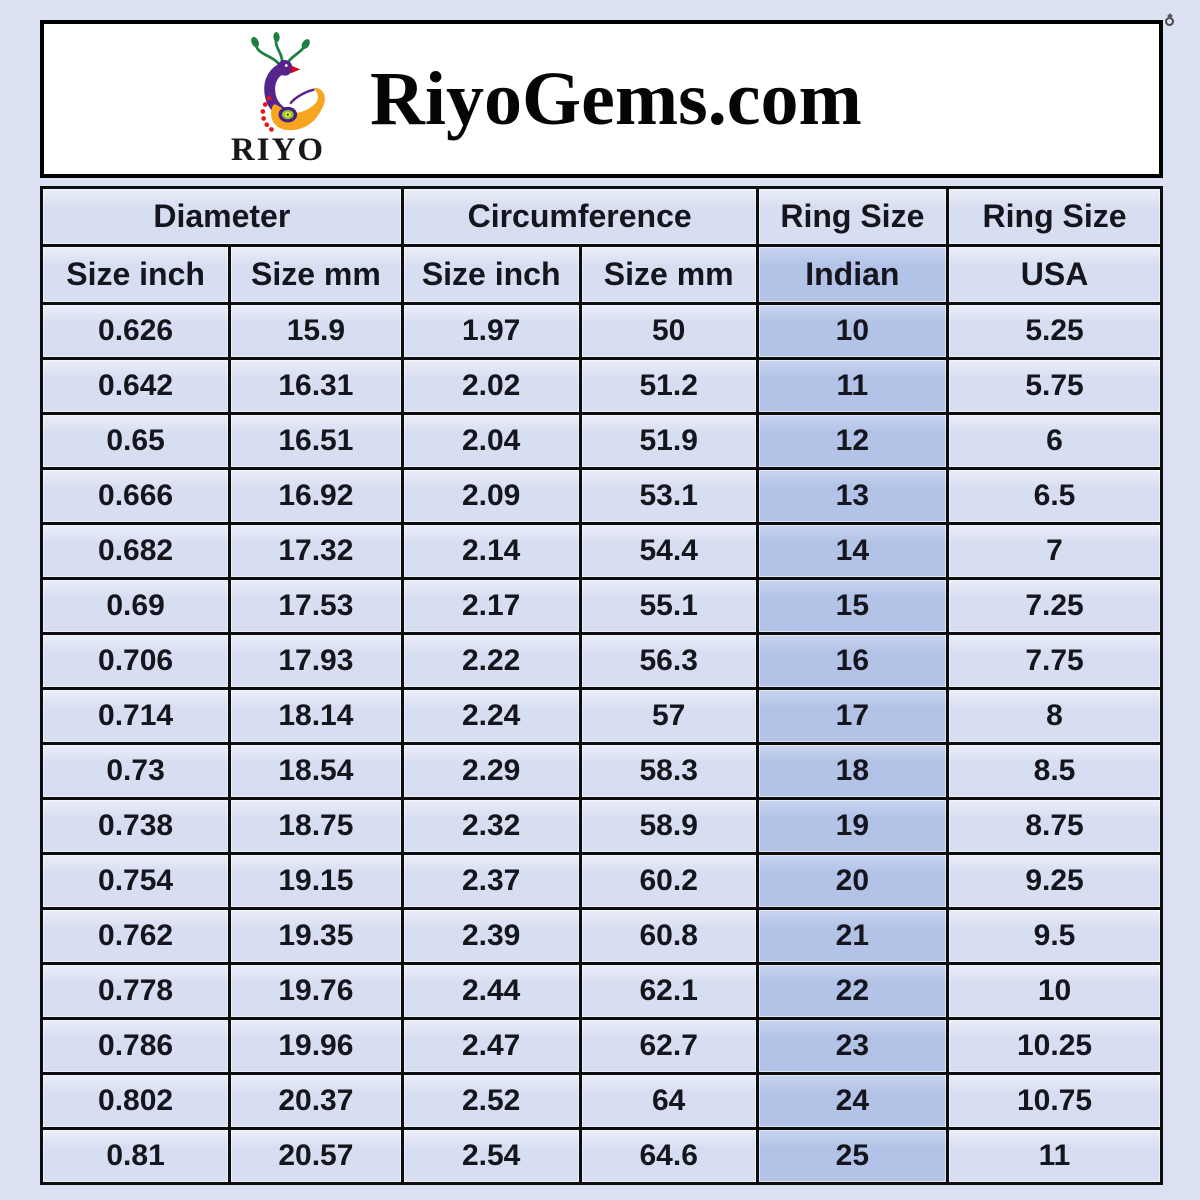 The width and height of the screenshot is (1200, 1200). I want to click on table-cell: 19.15, so click(316, 881).